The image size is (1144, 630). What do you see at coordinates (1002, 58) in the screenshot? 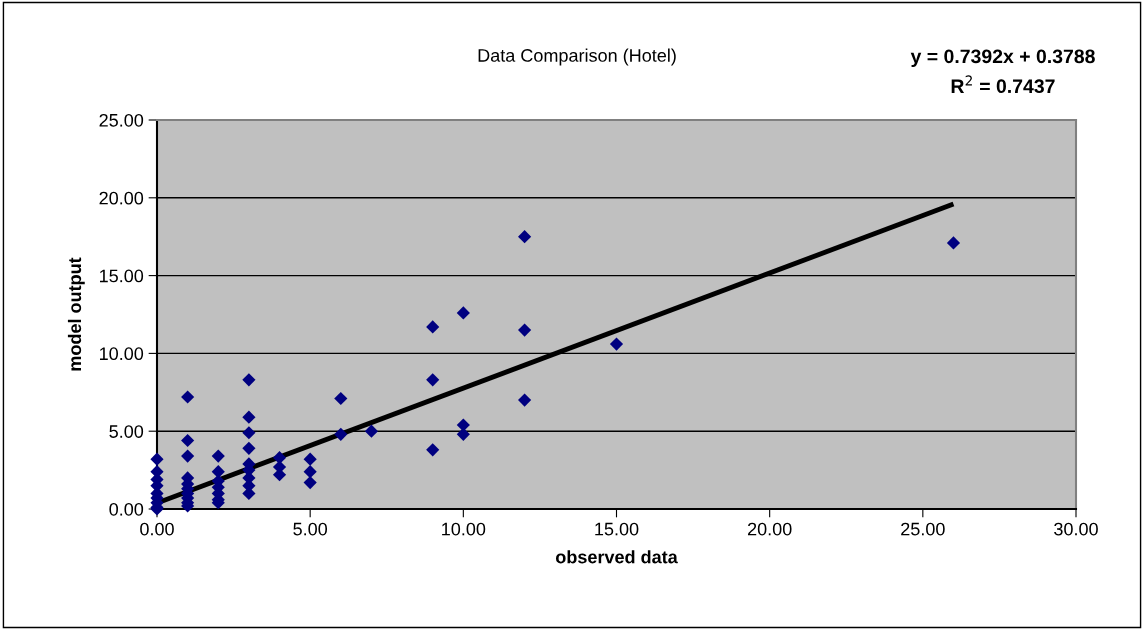
I see `text: y = 0.7392x + 0.3788` at bounding box center [1002, 58].